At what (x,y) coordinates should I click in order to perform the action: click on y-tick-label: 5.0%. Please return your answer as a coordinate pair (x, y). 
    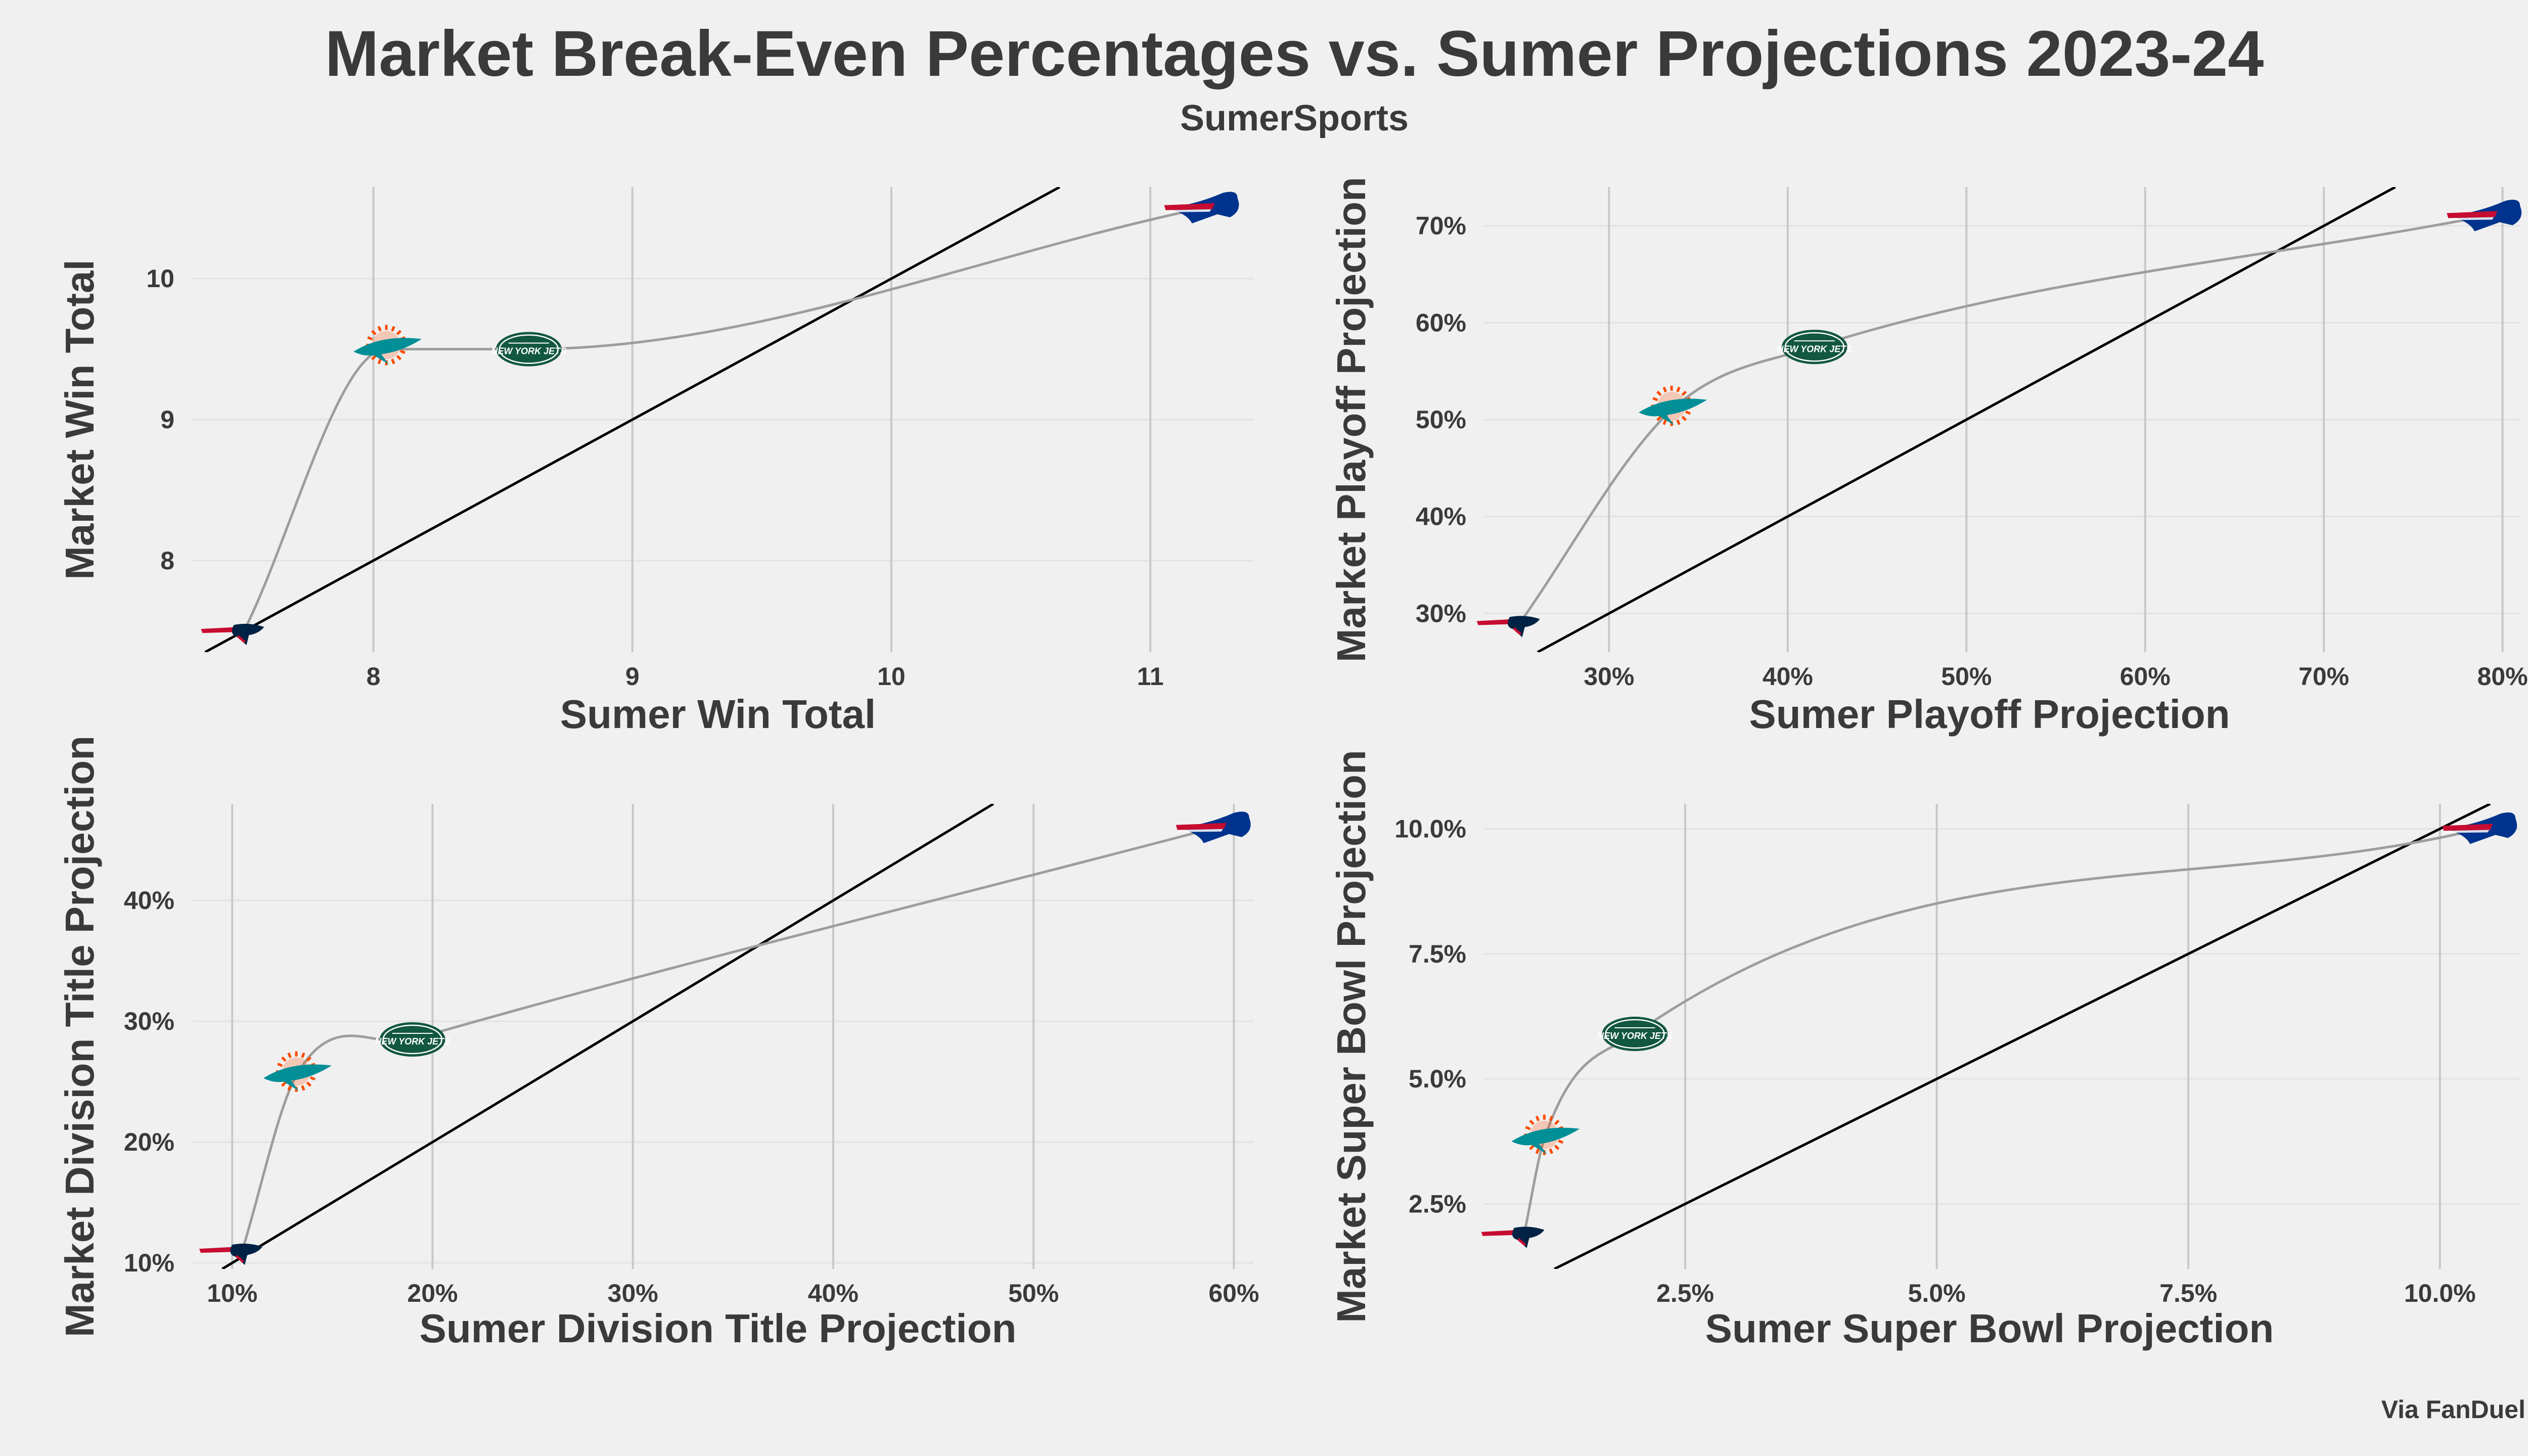
    Looking at the image, I should click on (1437, 1079).